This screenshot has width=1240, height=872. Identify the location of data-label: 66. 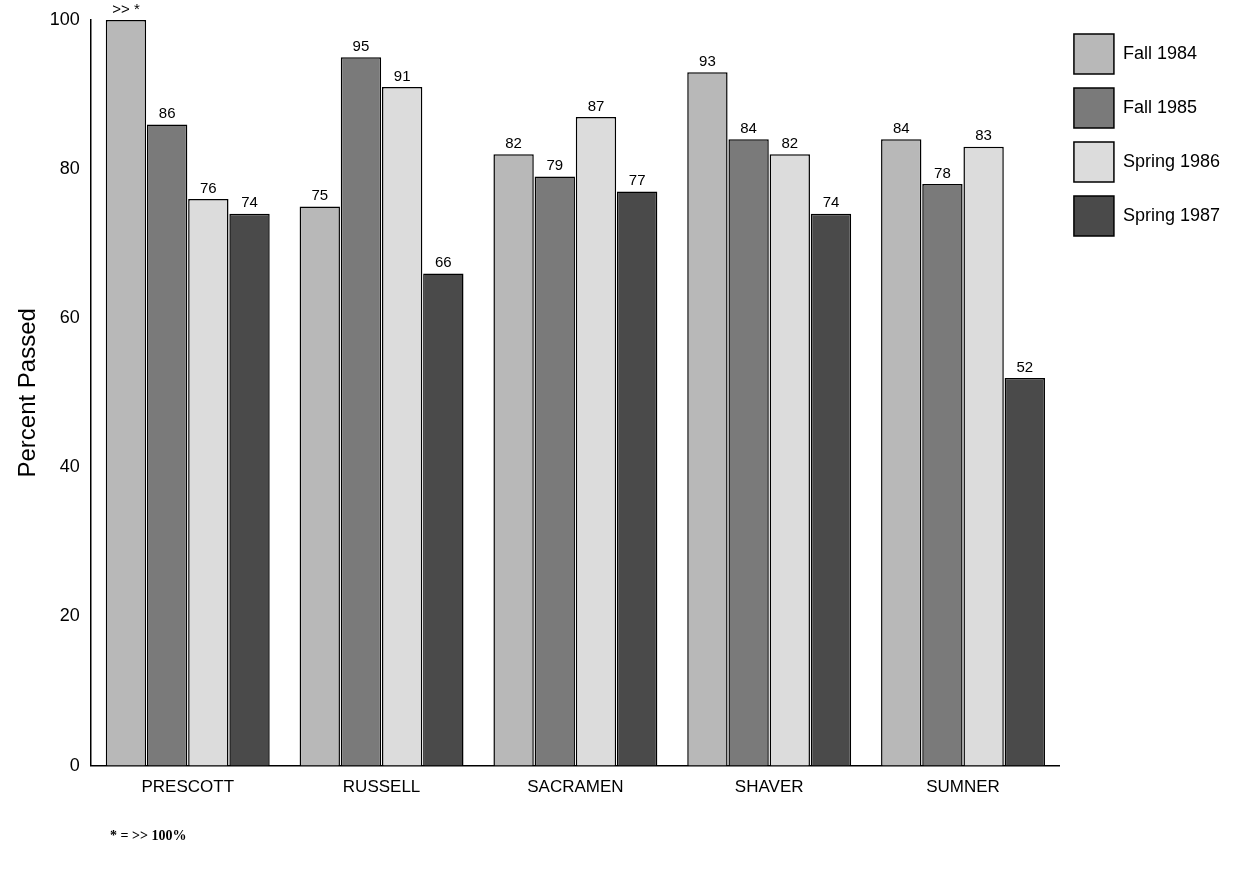
(443, 262).